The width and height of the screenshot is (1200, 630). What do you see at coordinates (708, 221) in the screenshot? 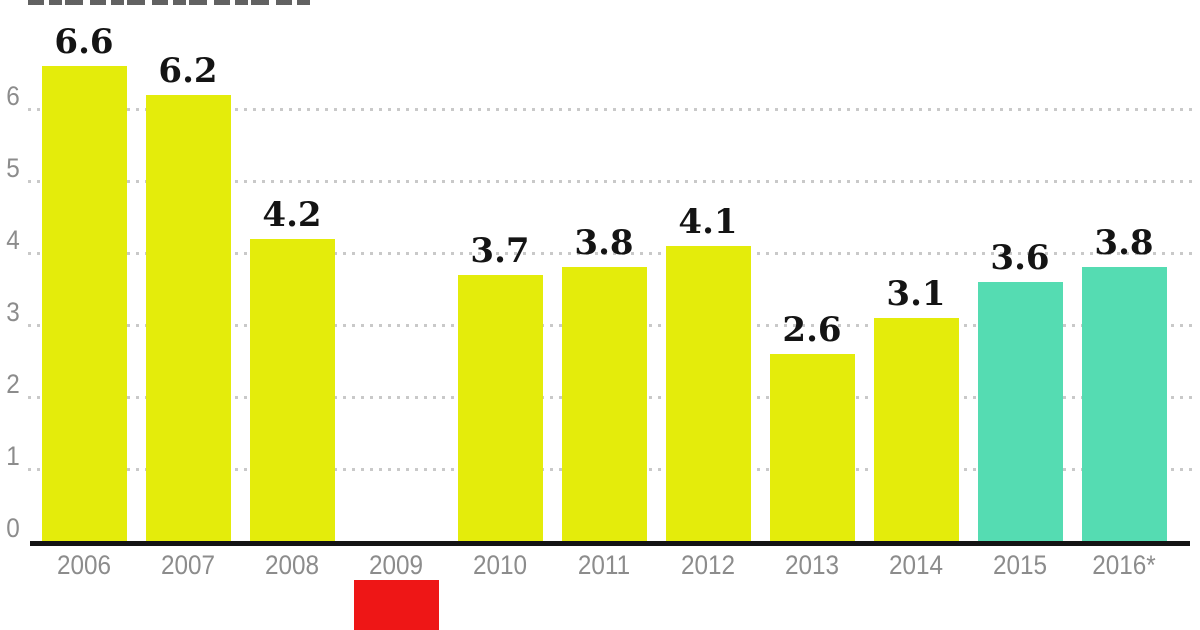
I see `bar-value-label: 4.1` at bounding box center [708, 221].